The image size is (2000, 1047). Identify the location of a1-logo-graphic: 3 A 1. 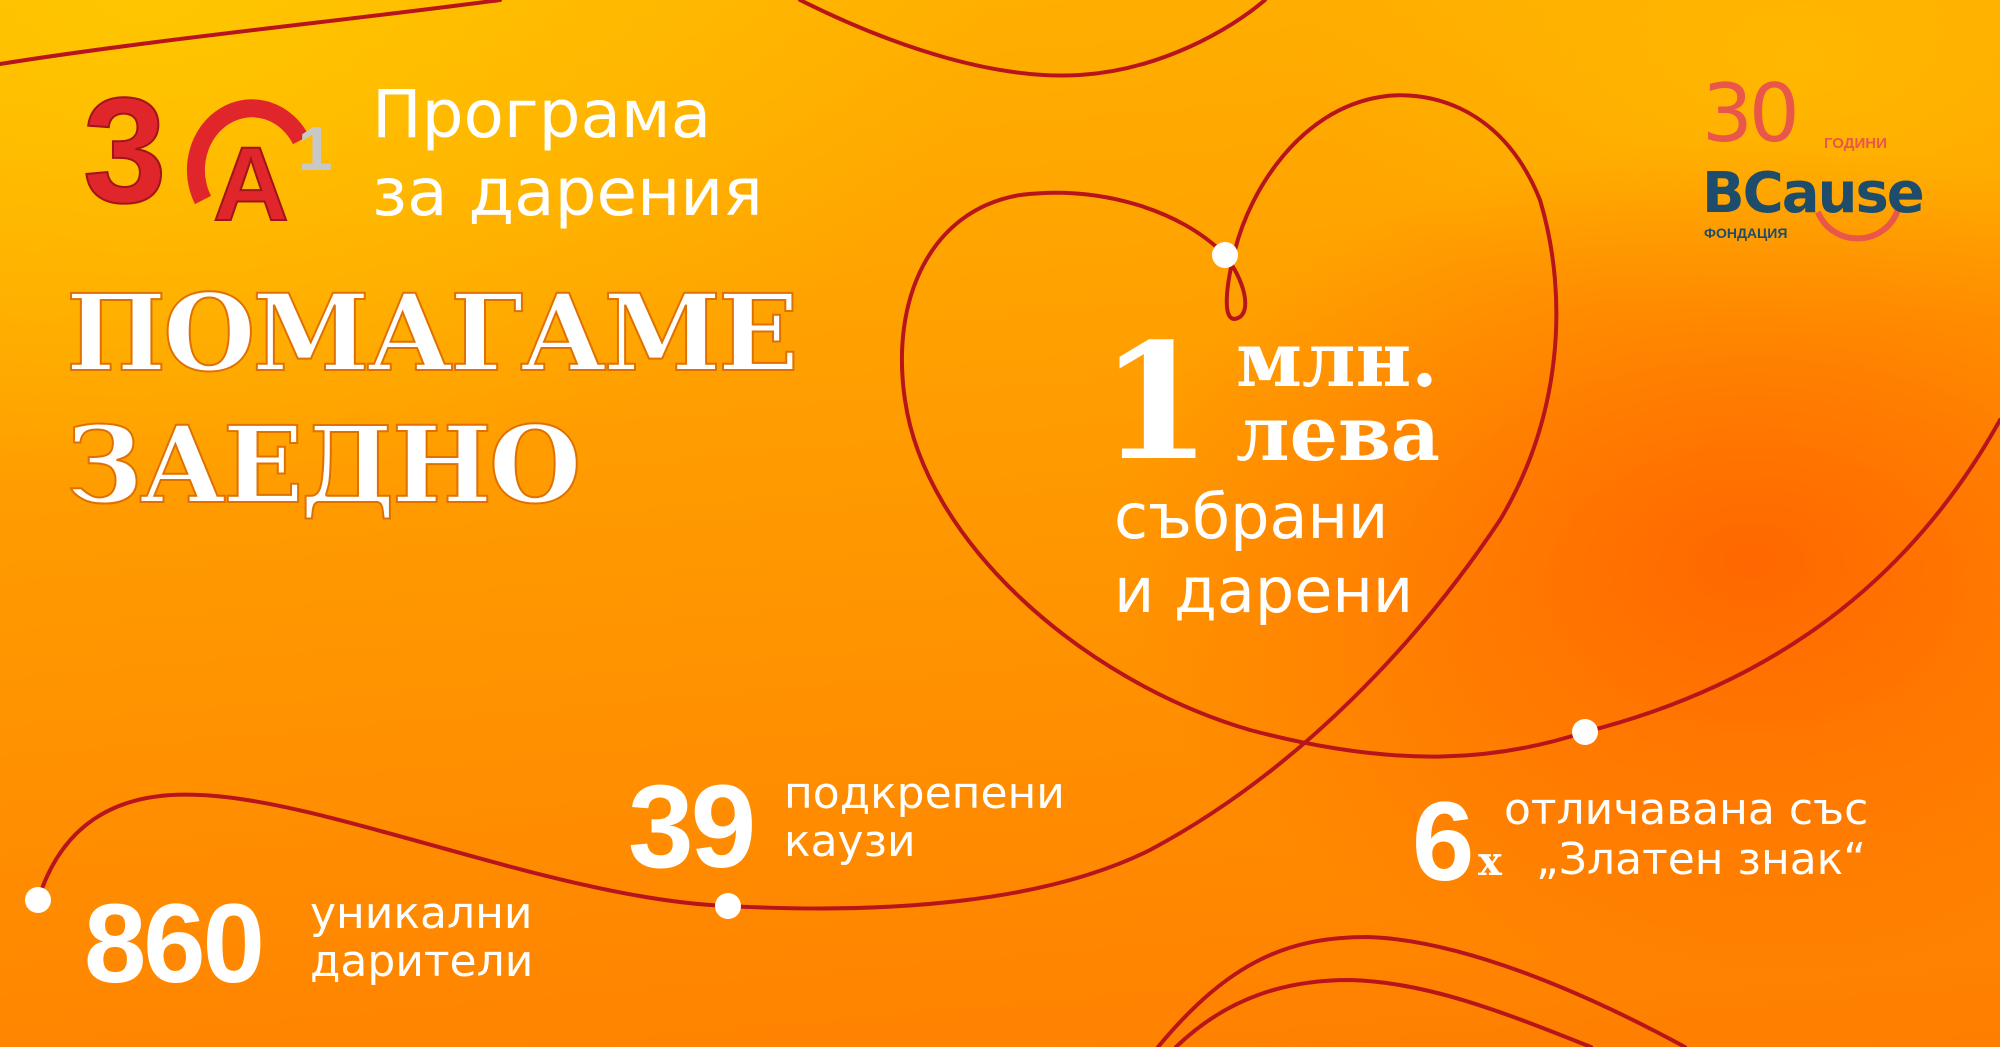
(207, 154).